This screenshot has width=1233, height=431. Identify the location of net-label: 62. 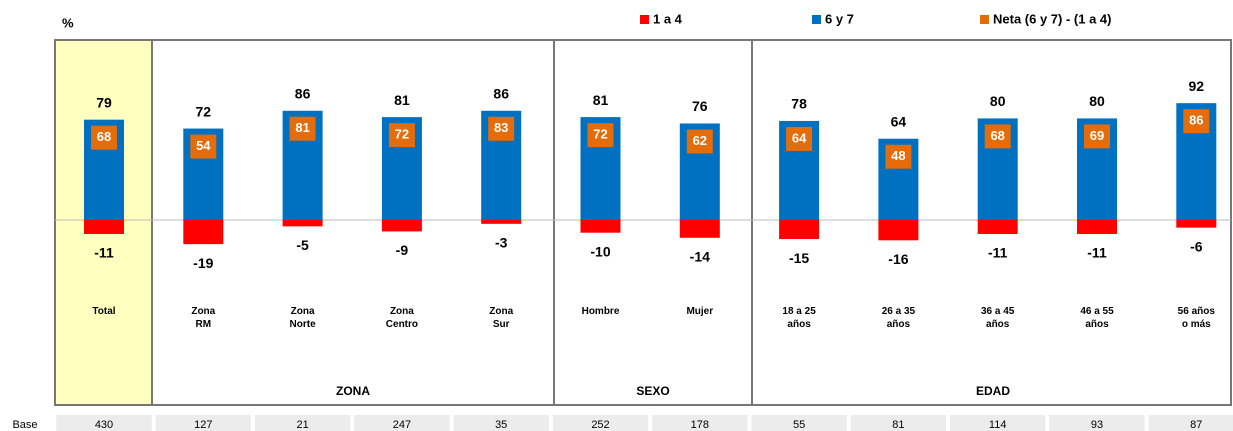
(700, 140).